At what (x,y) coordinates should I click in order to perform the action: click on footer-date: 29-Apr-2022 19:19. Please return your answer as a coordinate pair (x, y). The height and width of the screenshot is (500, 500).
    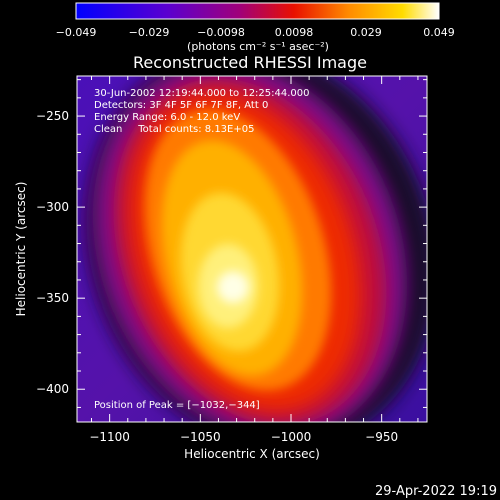
    Looking at the image, I should click on (436, 491).